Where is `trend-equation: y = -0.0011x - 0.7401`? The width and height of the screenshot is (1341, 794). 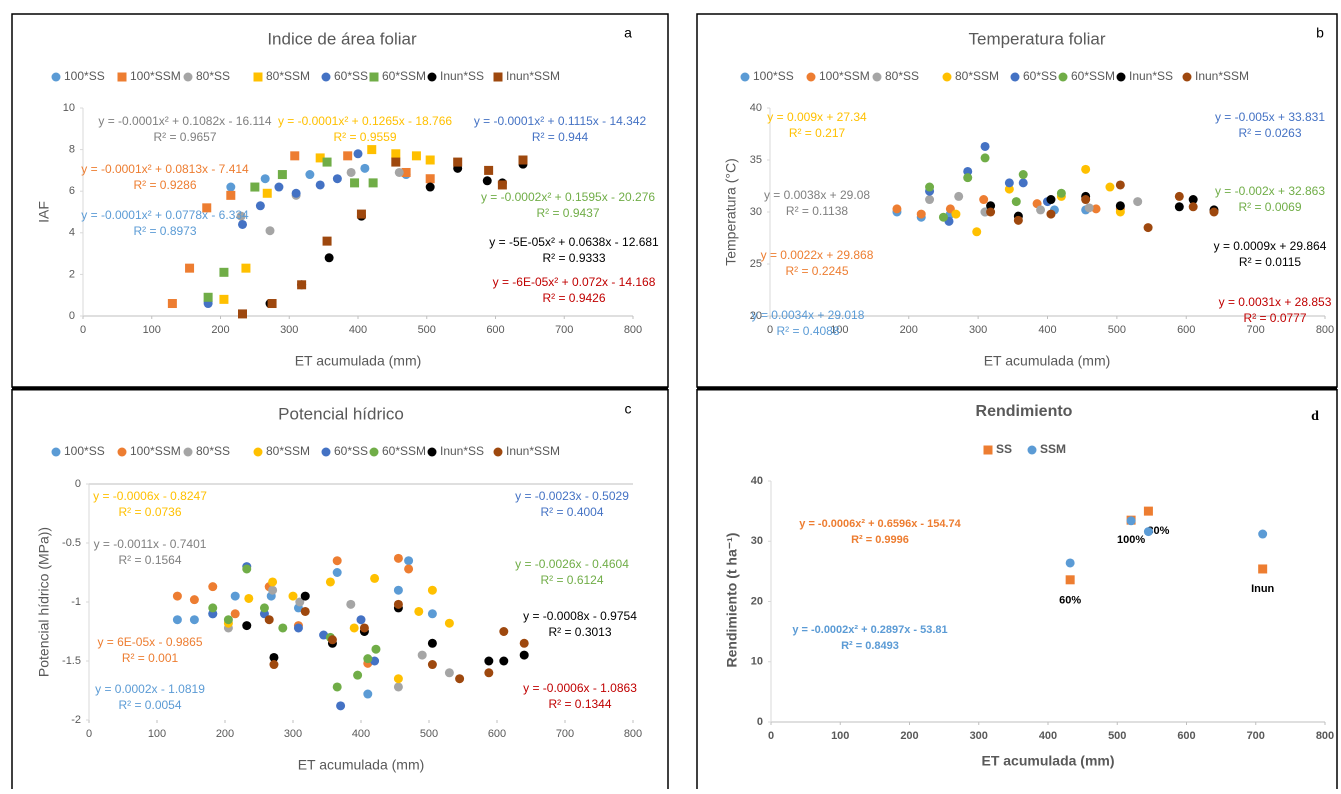 trend-equation: y = -0.0011x - 0.7401 is located at coordinates (150, 544).